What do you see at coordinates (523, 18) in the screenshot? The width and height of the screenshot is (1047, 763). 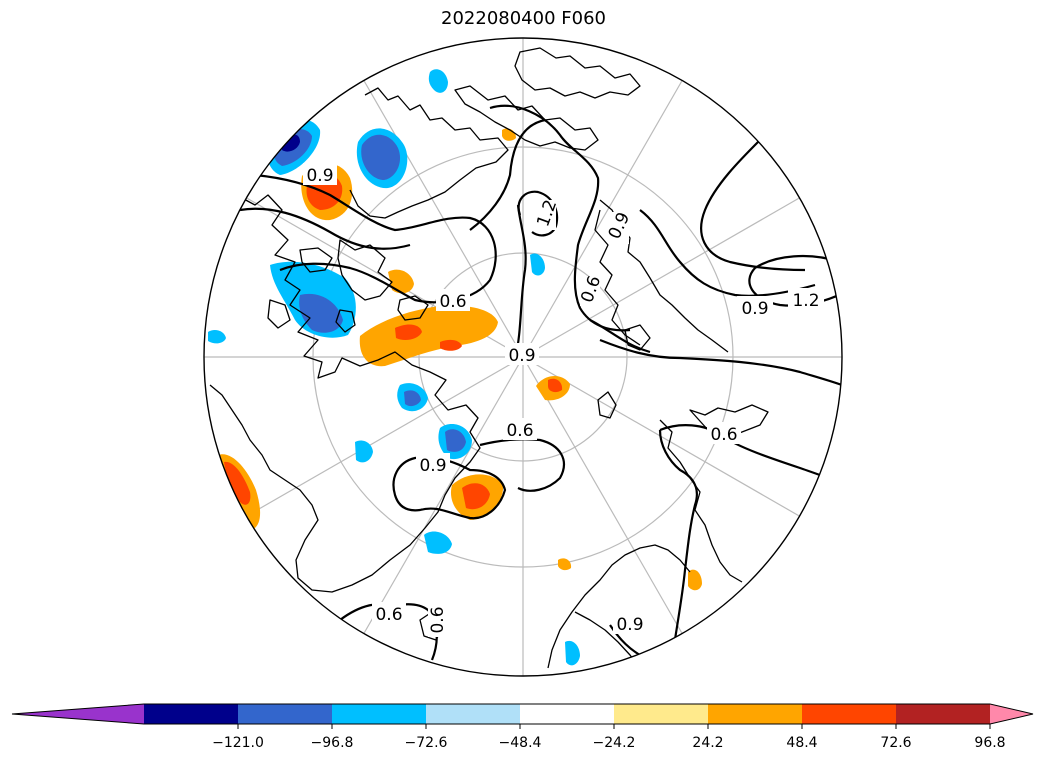 I see `map-title: 2022080400 F060` at bounding box center [523, 18].